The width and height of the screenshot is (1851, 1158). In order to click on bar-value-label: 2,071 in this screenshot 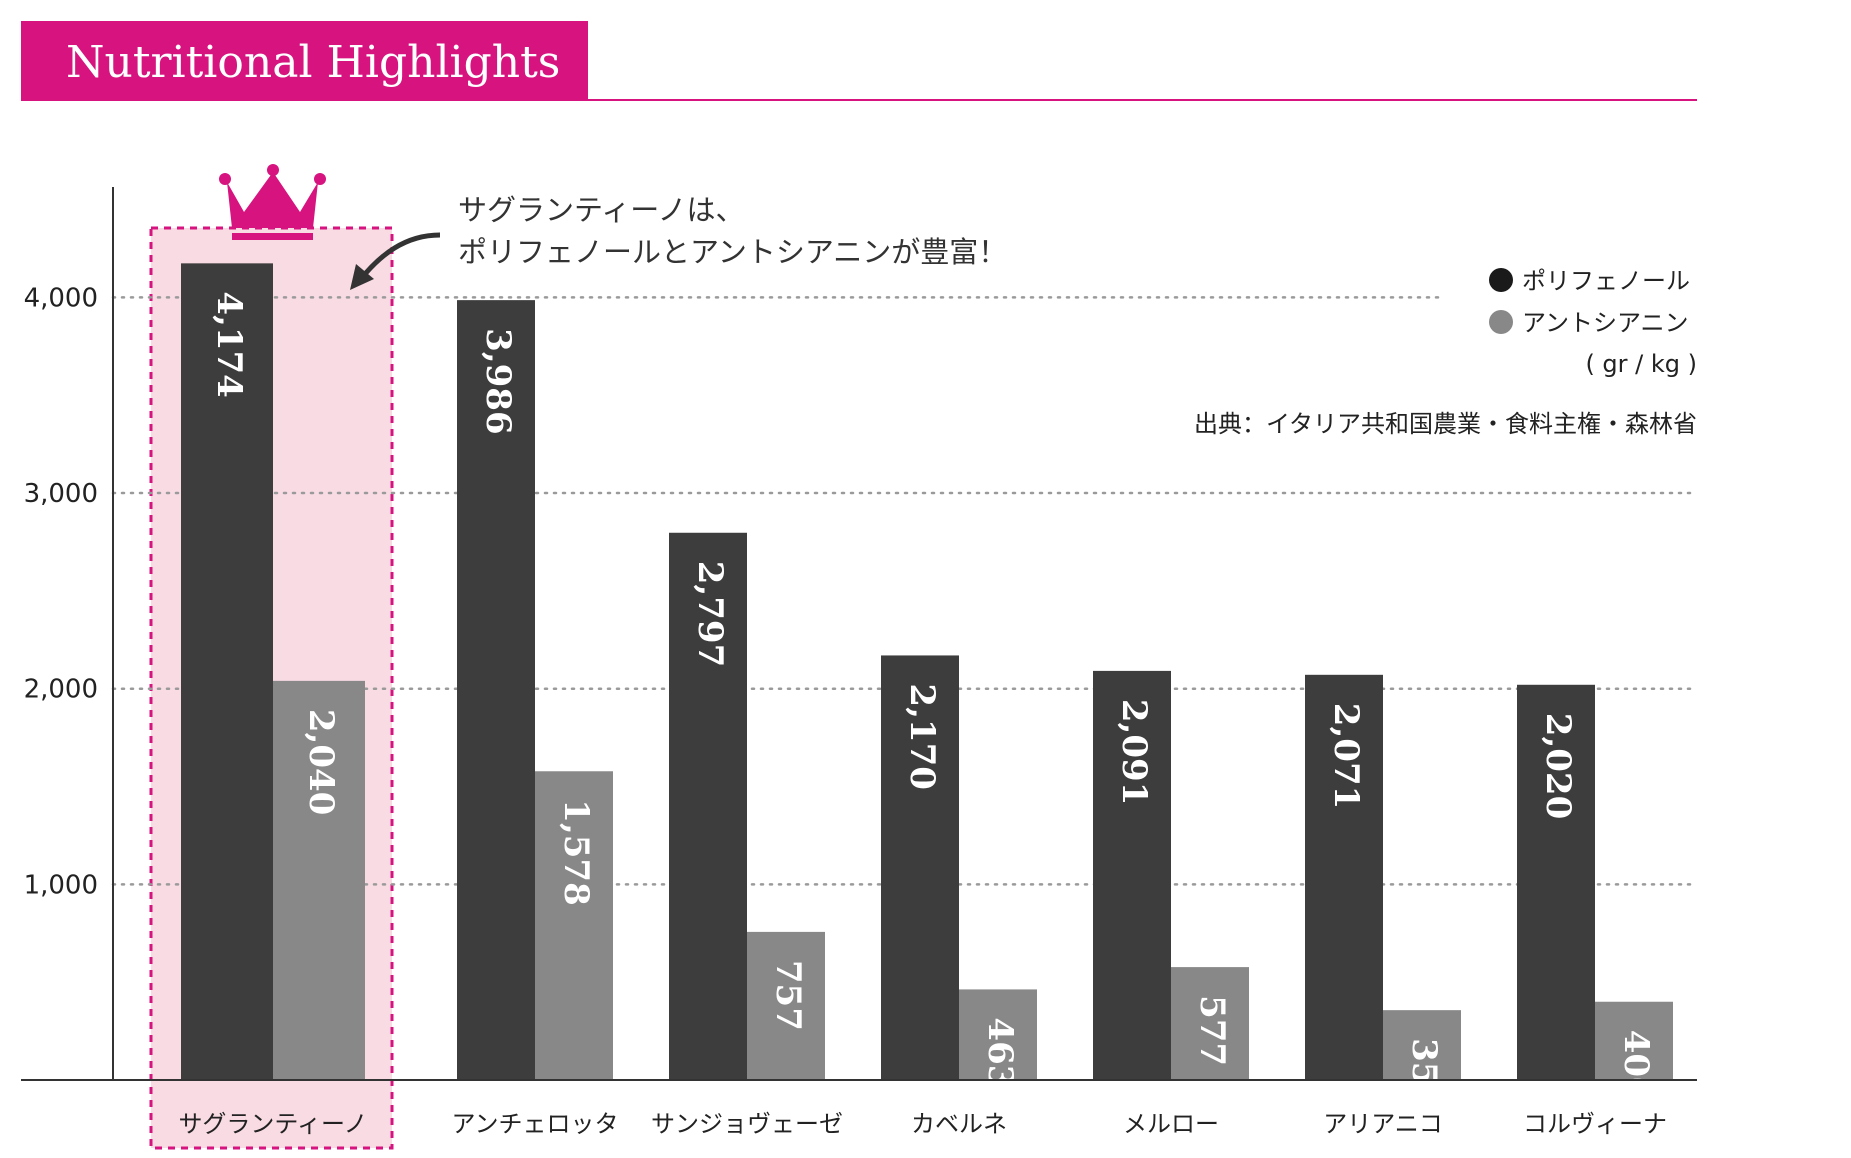, I will do `click(1346, 756)`.